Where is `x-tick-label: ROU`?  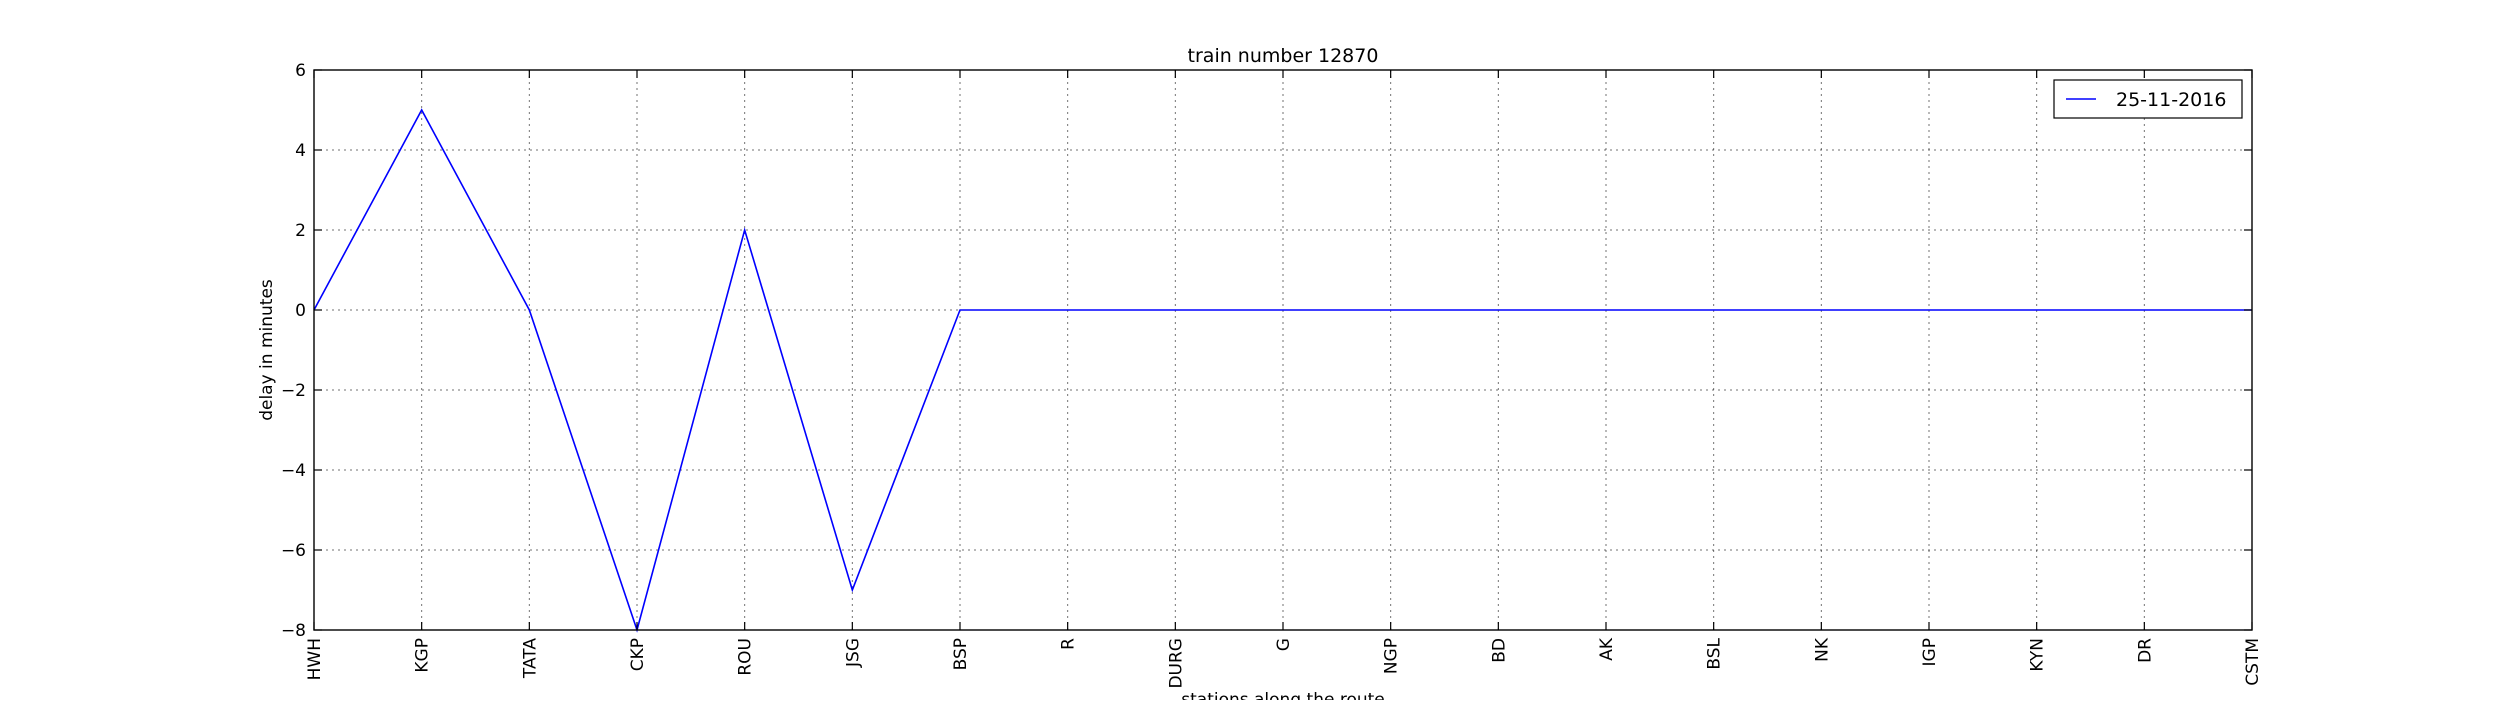
x-tick-label: ROU is located at coordinates (746, 657).